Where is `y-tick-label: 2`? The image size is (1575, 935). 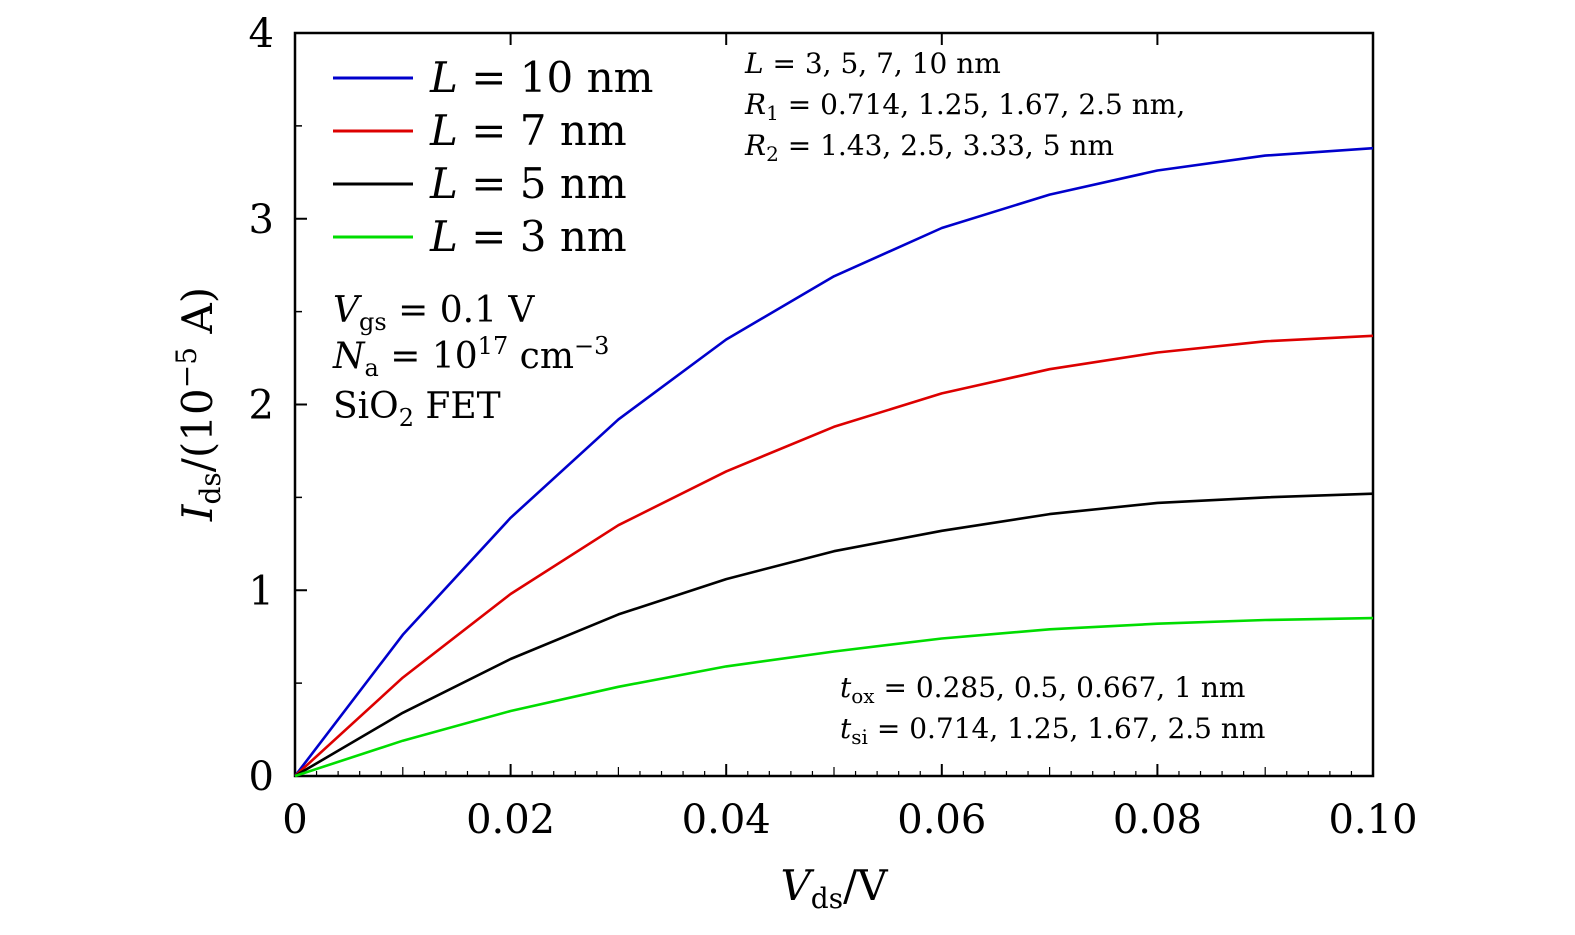 y-tick-label: 2 is located at coordinates (261, 406).